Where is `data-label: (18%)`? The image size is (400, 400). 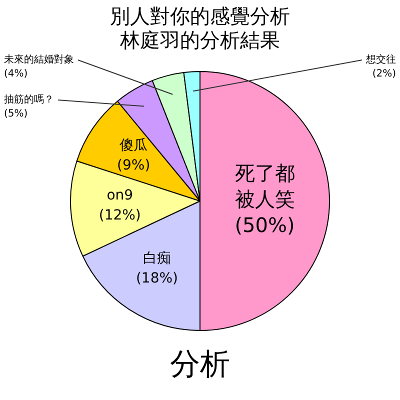
data-label: (18%) is located at coordinates (157, 278).